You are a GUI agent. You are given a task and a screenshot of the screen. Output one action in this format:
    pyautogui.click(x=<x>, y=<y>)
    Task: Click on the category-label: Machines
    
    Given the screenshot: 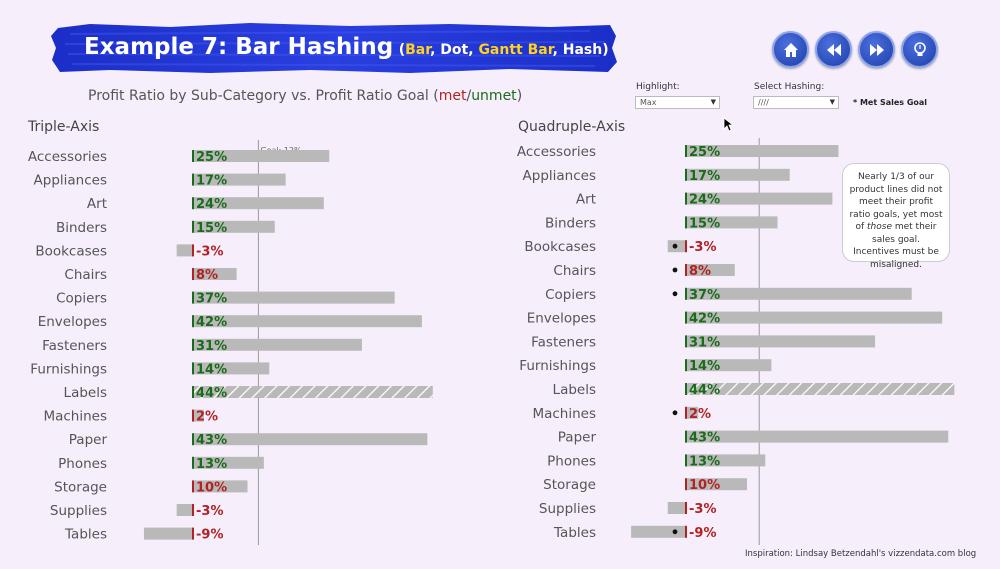 What is the action you would take?
    pyautogui.click(x=564, y=414)
    